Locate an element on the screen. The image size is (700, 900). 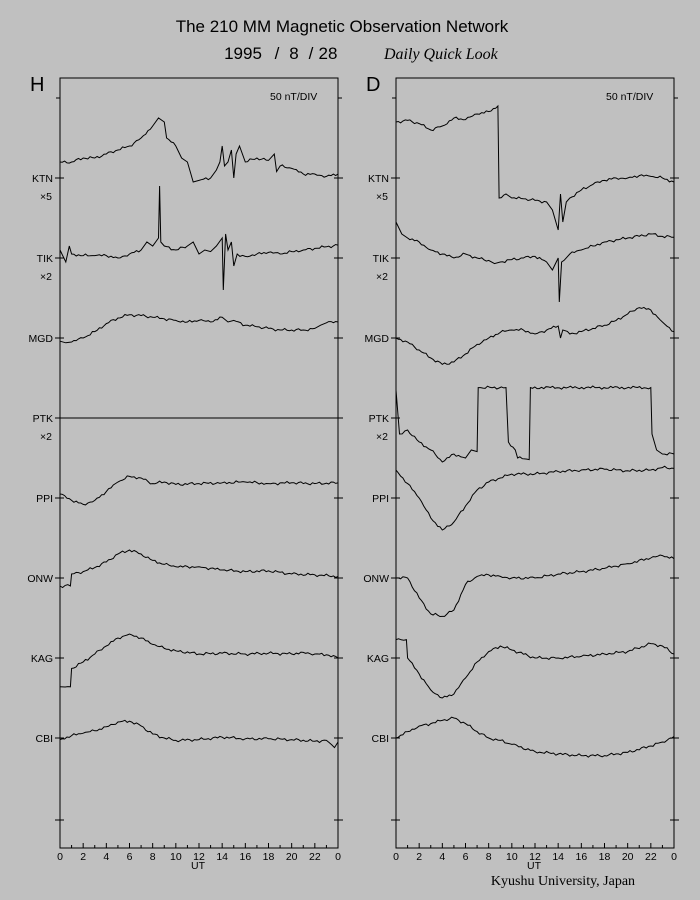
date-month: 8 is located at coordinates (293, 53).